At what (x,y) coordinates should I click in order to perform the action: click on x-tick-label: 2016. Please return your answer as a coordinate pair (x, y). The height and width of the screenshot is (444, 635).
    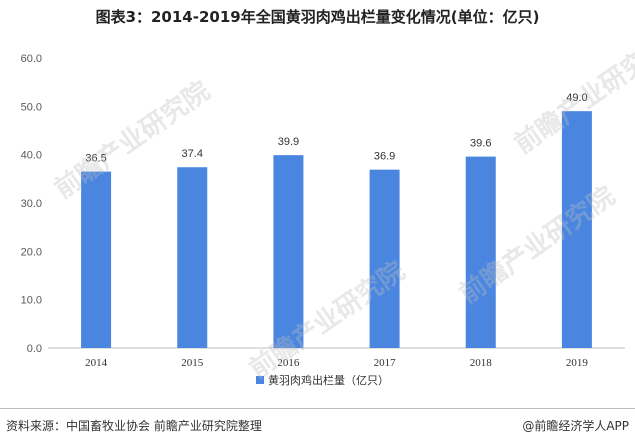
    Looking at the image, I should click on (288, 363).